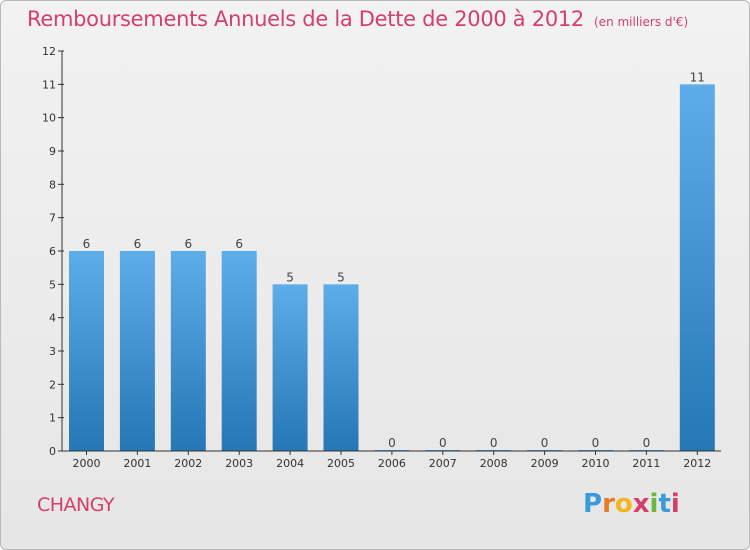 The height and width of the screenshot is (550, 750). What do you see at coordinates (52, 251) in the screenshot?
I see `y-tick-label: 6` at bounding box center [52, 251].